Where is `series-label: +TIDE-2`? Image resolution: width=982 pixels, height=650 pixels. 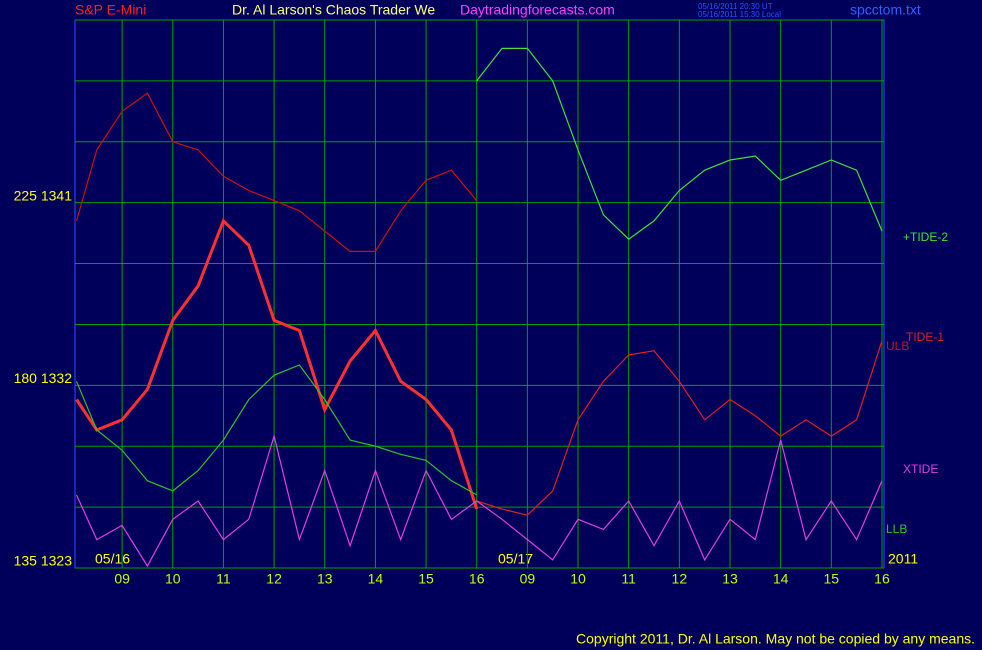 series-label: +TIDE-2 is located at coordinates (925, 237).